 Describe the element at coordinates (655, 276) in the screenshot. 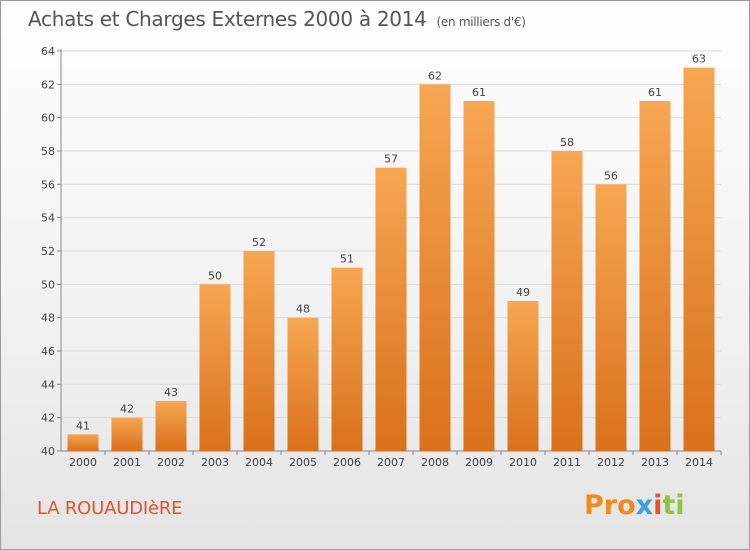

I see `bar-2013` at that location.